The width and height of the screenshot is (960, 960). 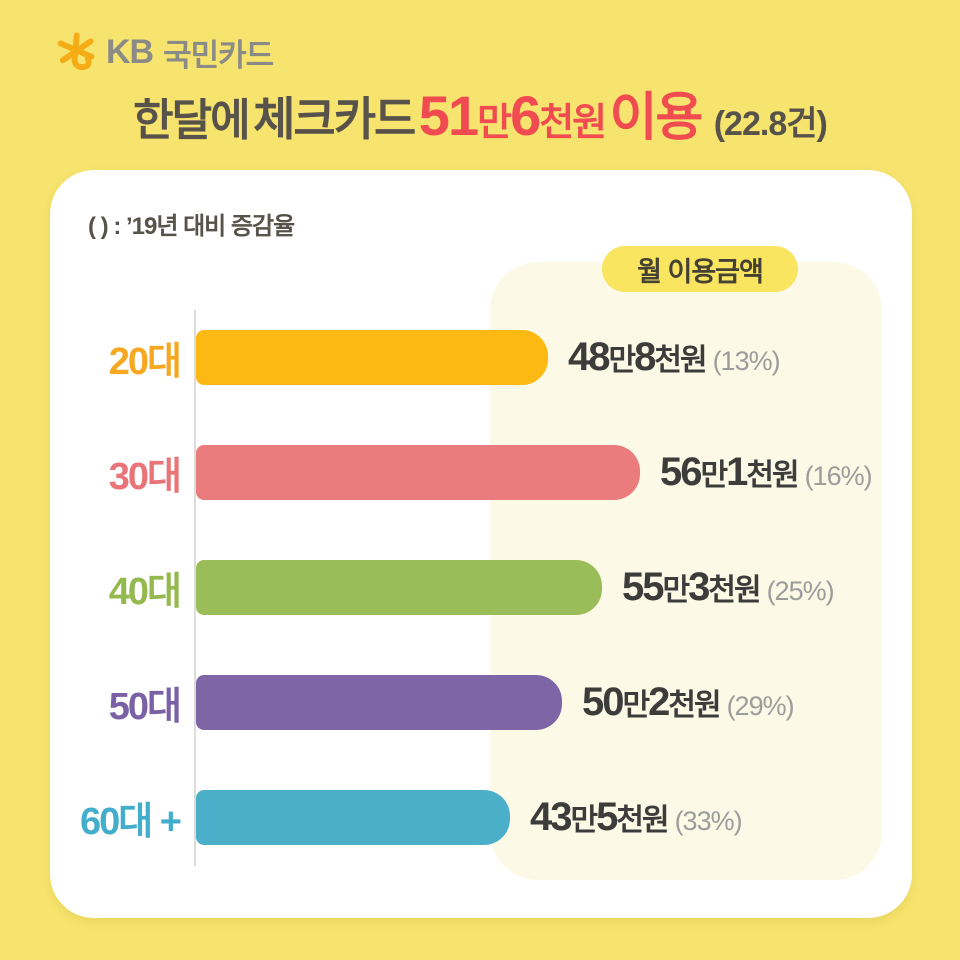 What do you see at coordinates (195, 588) in the screenshot?
I see `chart-axis-line` at bounding box center [195, 588].